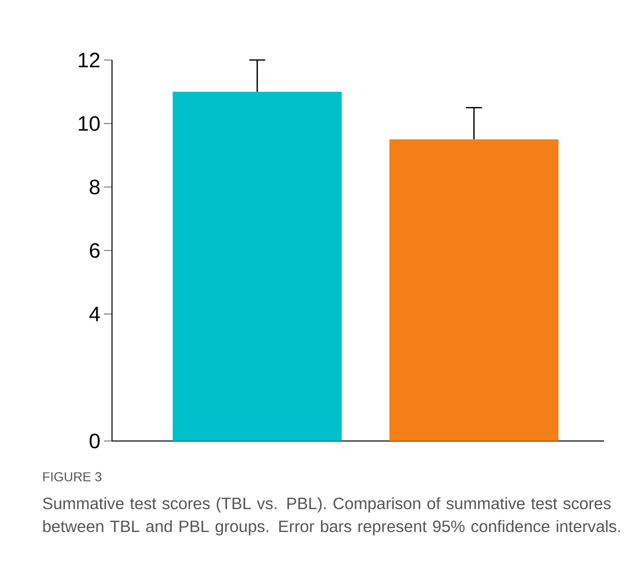 The height and width of the screenshot is (577, 644). What do you see at coordinates (72, 477) in the screenshot?
I see `text: FIGURE 3` at bounding box center [72, 477].